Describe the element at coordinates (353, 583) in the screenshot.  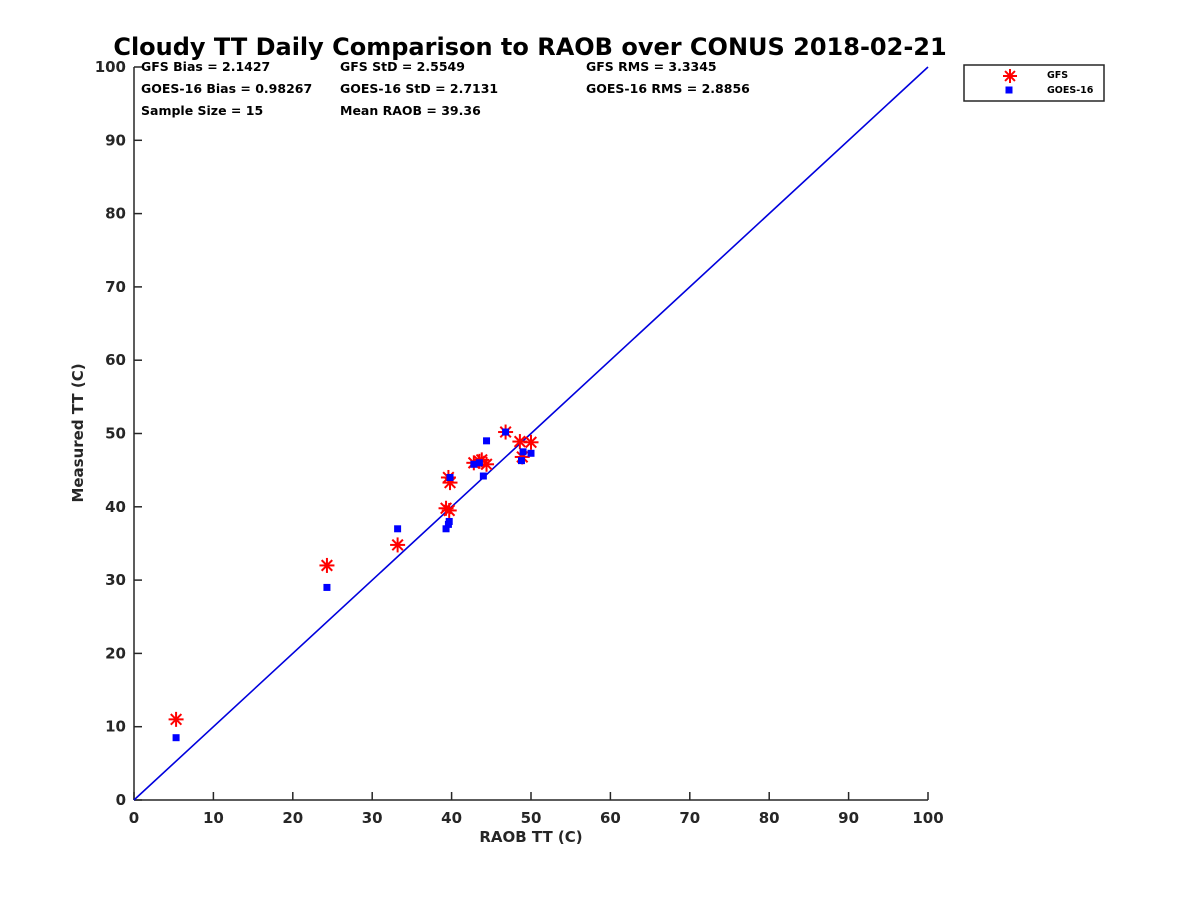
I see `data-points` at that location.